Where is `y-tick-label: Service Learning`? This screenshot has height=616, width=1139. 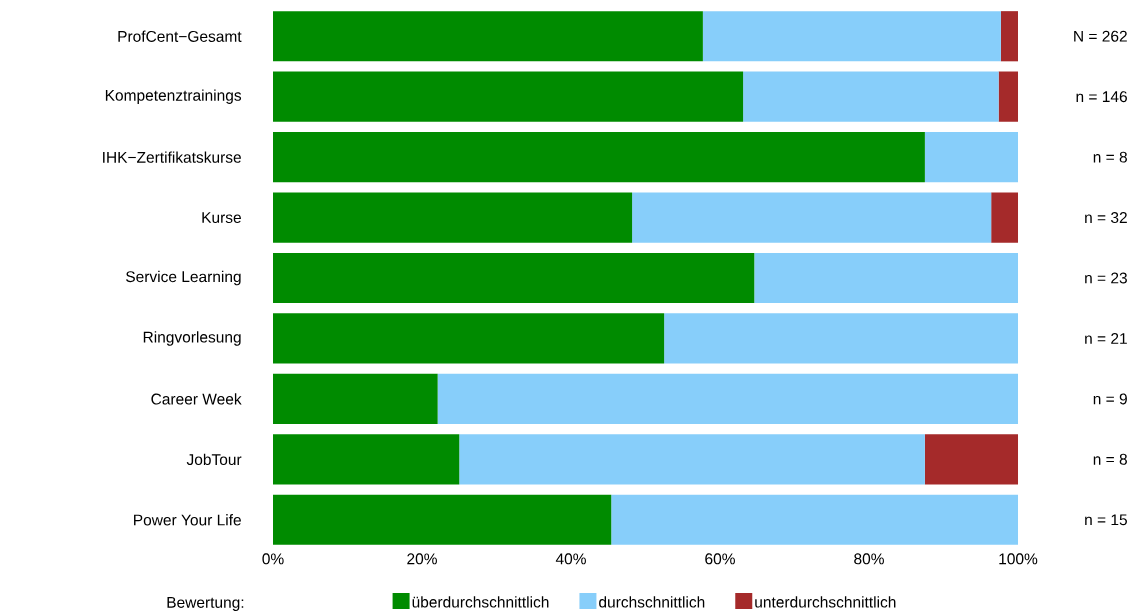
y-tick-label: Service Learning is located at coordinates (183, 278).